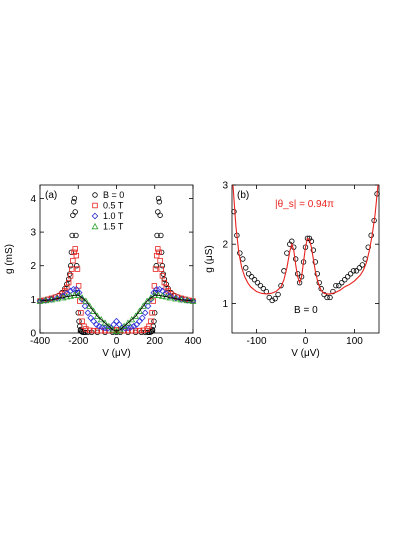 Image resolution: width=415 pixels, height=537 pixels. I want to click on panel-a-xlabel: V (μV), so click(116, 353).